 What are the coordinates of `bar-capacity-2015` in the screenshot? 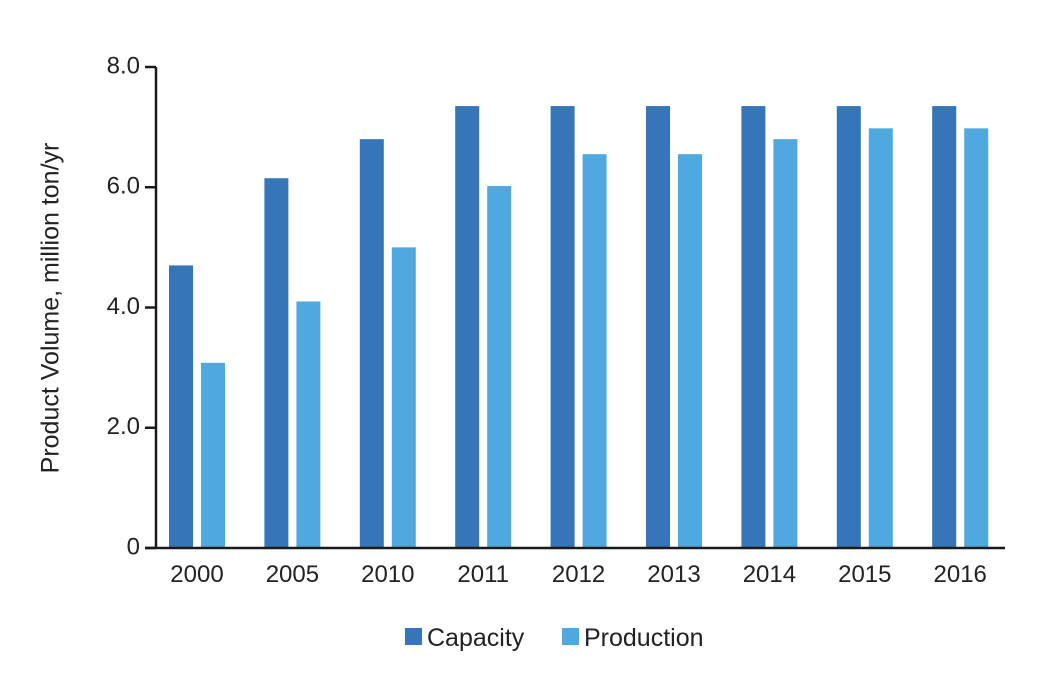 It's located at (848, 327).